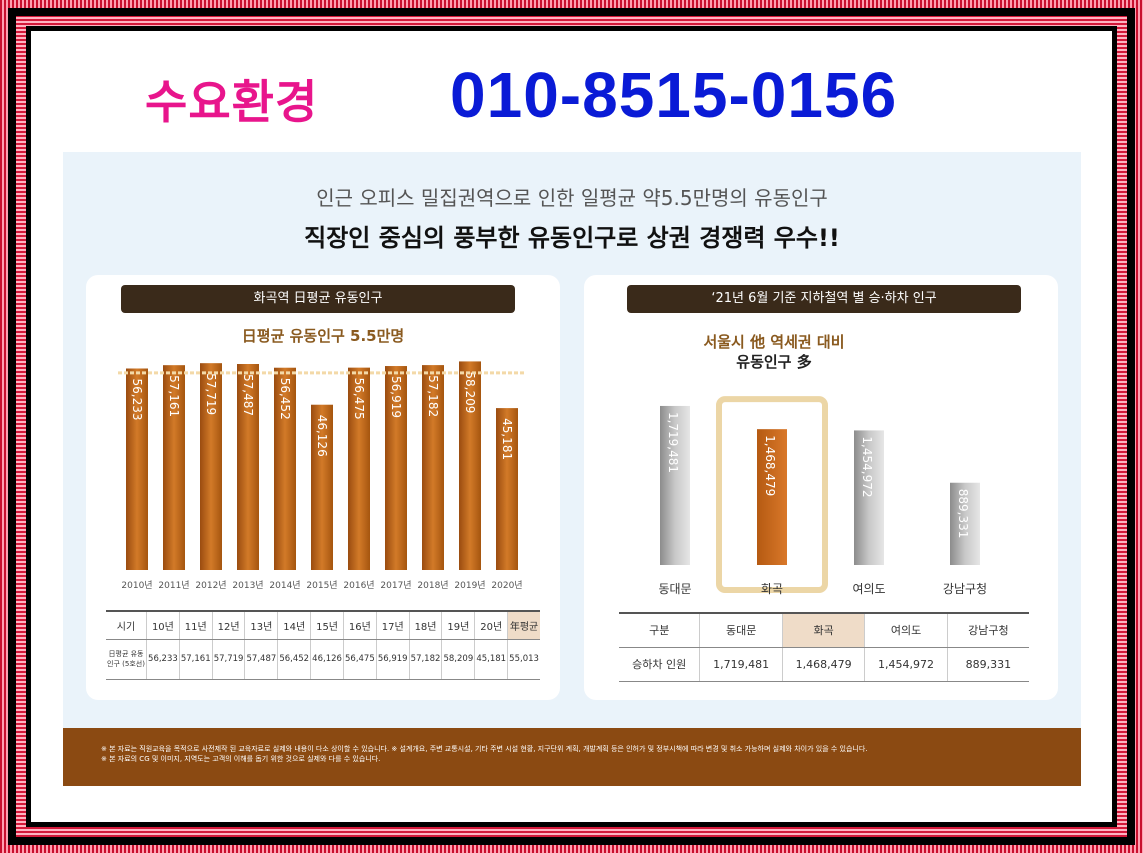 The width and height of the screenshot is (1143, 853). I want to click on bar-2010년, so click(137, 469).